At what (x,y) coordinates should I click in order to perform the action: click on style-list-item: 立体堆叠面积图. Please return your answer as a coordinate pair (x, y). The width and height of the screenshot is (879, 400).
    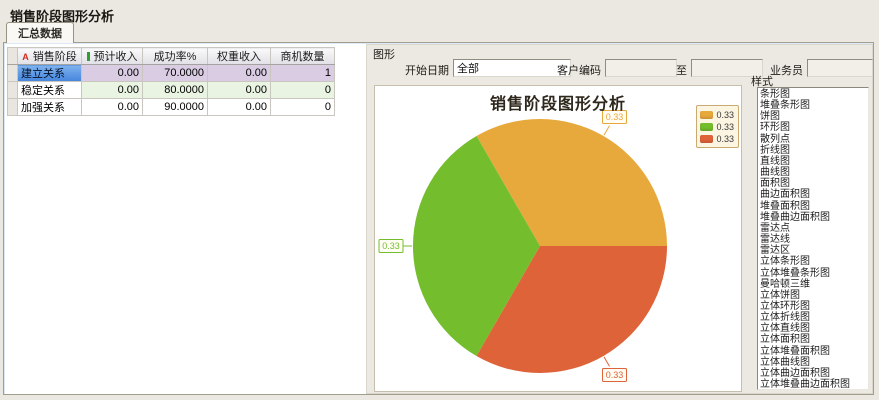
    Looking at the image, I should click on (795, 351).